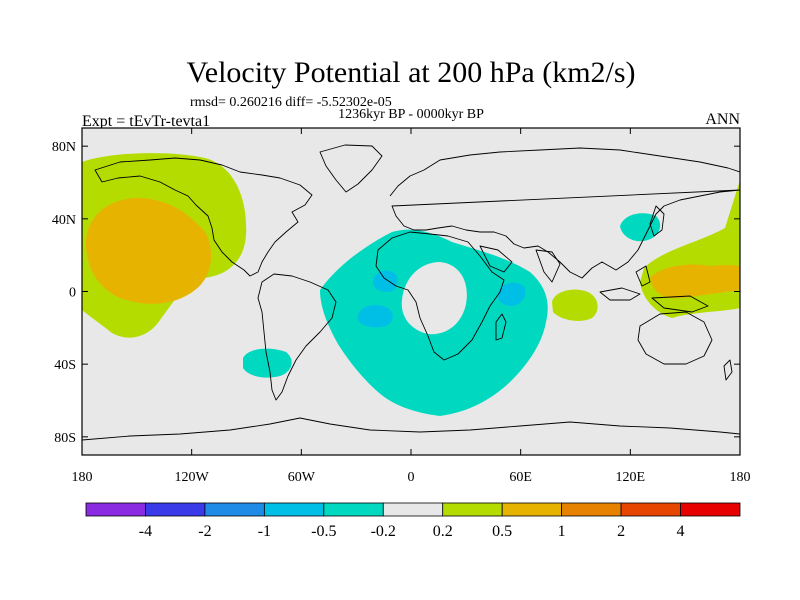 Image resolution: width=800 pixels, height=600 pixels. What do you see at coordinates (291, 102) in the screenshot?
I see `stats-label: rmsd= 0.260216 diff= -5.52302e-05` at bounding box center [291, 102].